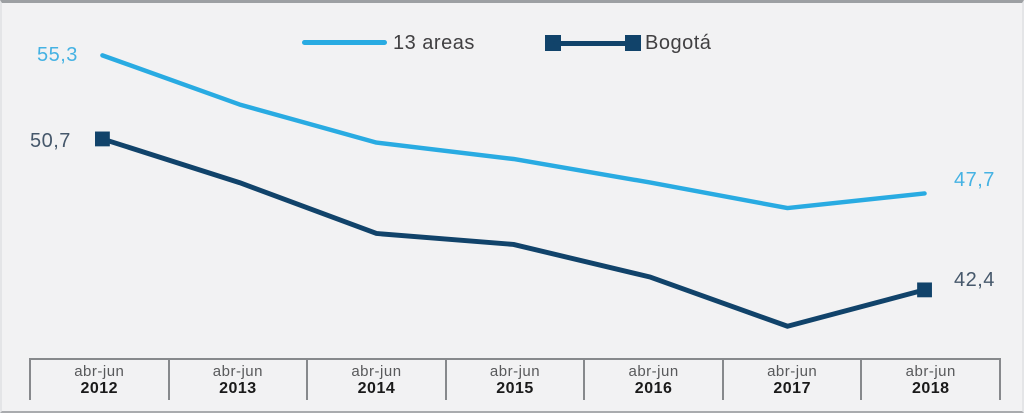 Image resolution: width=1024 pixels, height=413 pixels. I want to click on x-axis-year-label: 2016, so click(653, 388).